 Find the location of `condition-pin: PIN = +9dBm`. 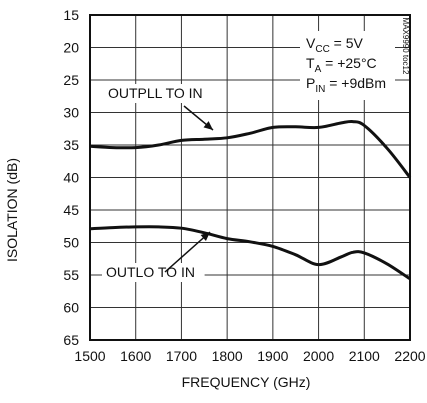

condition-pin: PIN = +9dBm is located at coordinates (346, 85).